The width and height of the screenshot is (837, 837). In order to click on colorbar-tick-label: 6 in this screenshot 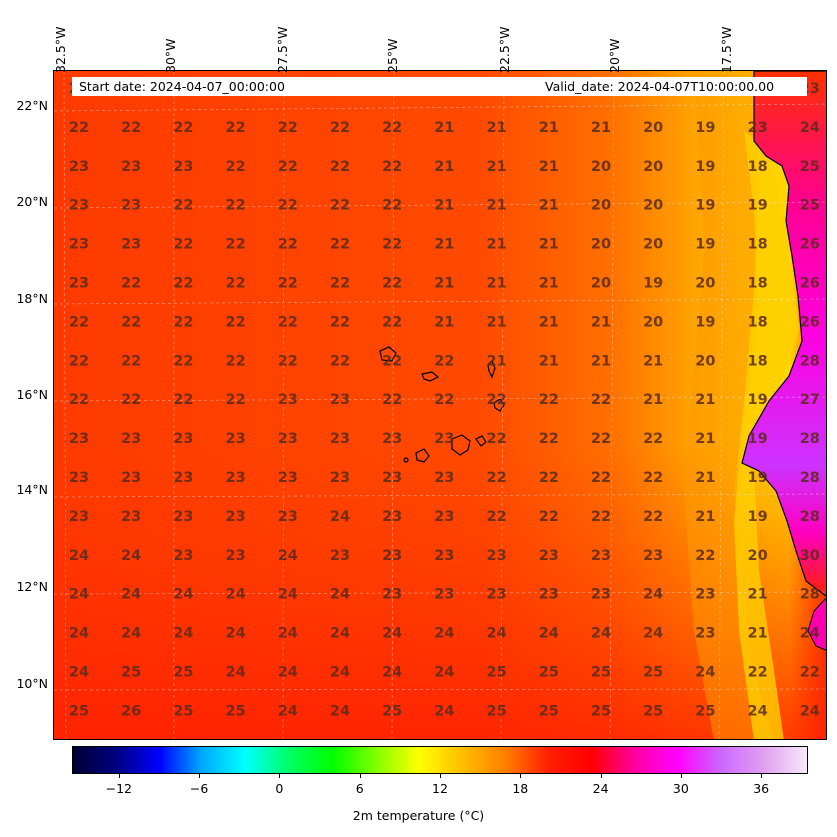, I will do `click(359, 788)`.